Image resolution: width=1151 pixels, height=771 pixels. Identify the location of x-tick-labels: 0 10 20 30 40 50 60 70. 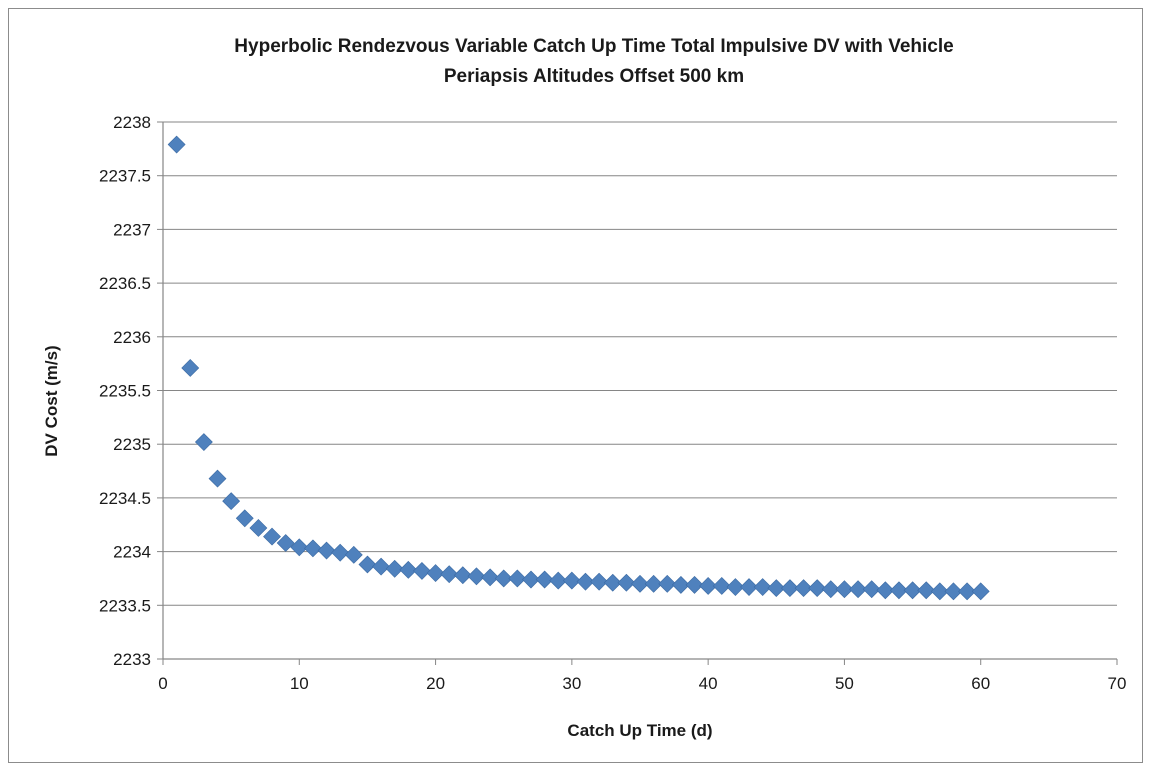
(642, 683).